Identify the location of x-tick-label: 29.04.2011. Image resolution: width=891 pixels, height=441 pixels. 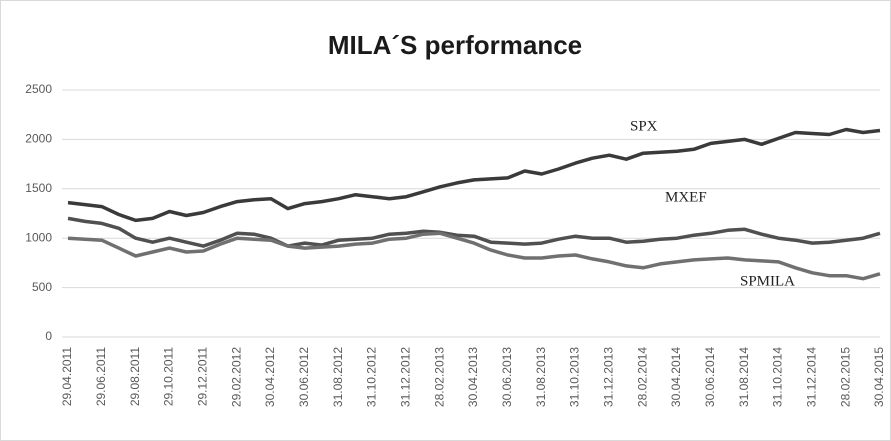
(67, 376).